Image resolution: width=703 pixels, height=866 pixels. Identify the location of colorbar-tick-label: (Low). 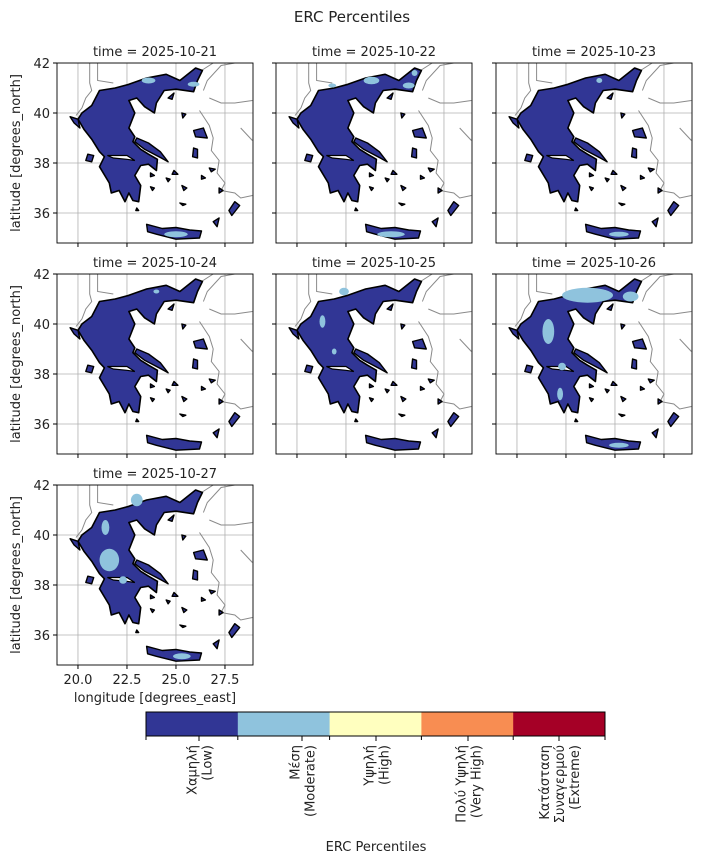
(208, 763).